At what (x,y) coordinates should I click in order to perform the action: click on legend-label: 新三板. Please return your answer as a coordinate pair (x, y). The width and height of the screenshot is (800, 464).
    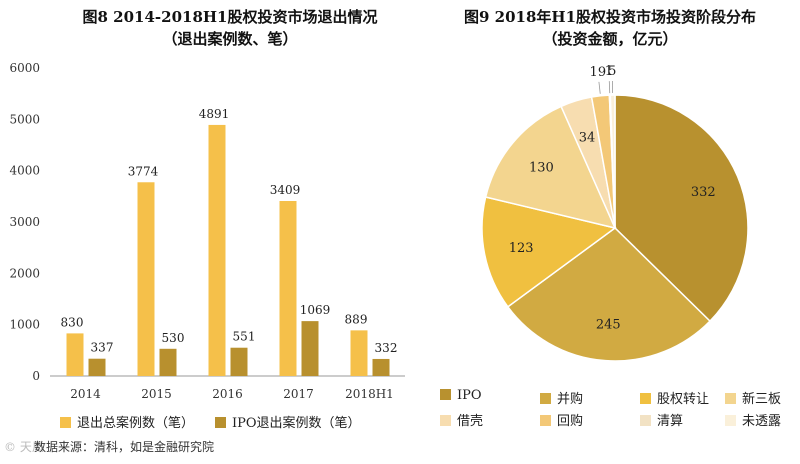
    Looking at the image, I should click on (762, 399).